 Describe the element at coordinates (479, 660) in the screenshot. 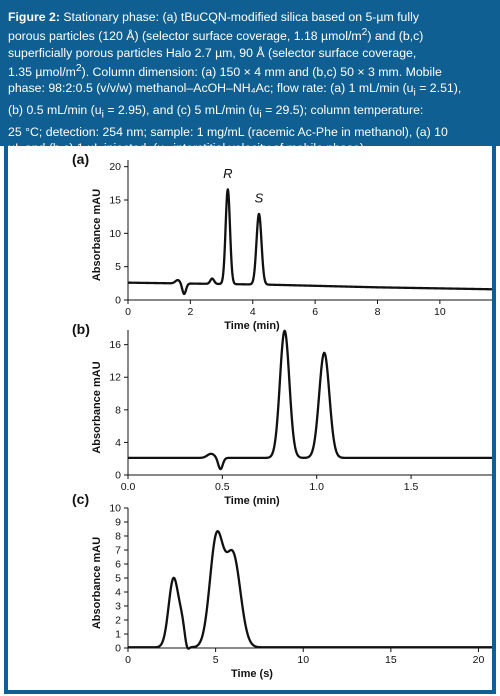

I see `x-tick-label: 20` at that location.